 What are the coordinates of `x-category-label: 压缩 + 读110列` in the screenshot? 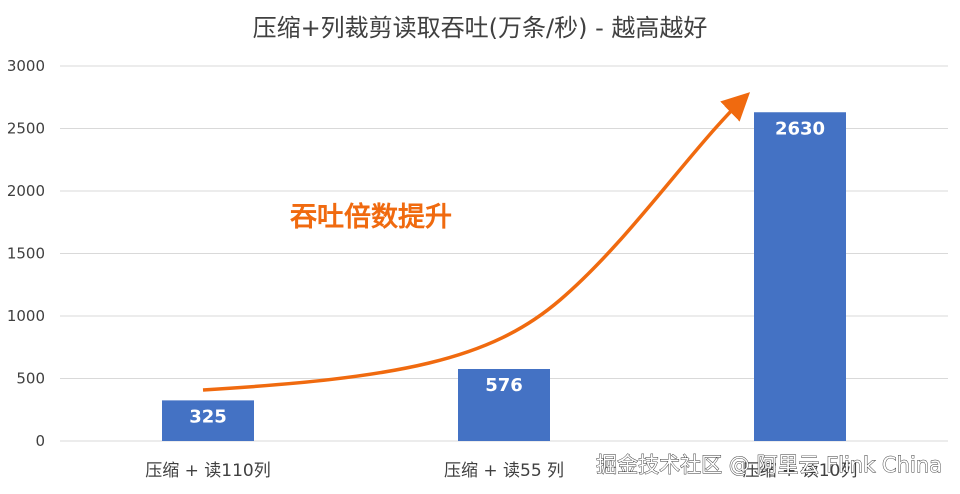 It's located at (208, 471).